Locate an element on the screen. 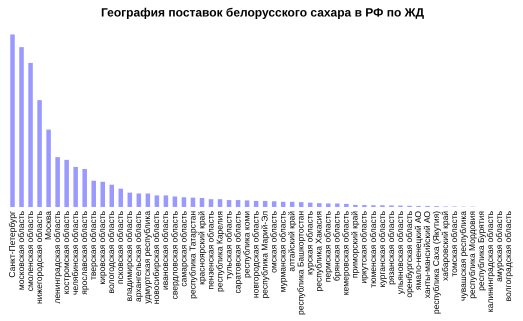 This screenshot has height=321, width=523. x-tick-label: псковская область is located at coordinates (120, 247).